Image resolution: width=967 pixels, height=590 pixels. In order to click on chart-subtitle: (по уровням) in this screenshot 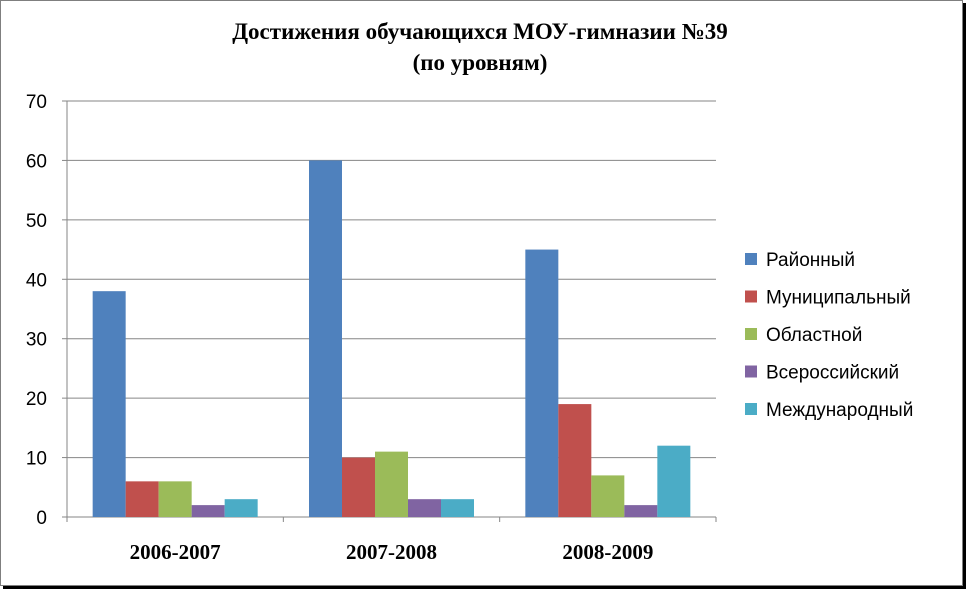, I will do `click(480, 62)`.